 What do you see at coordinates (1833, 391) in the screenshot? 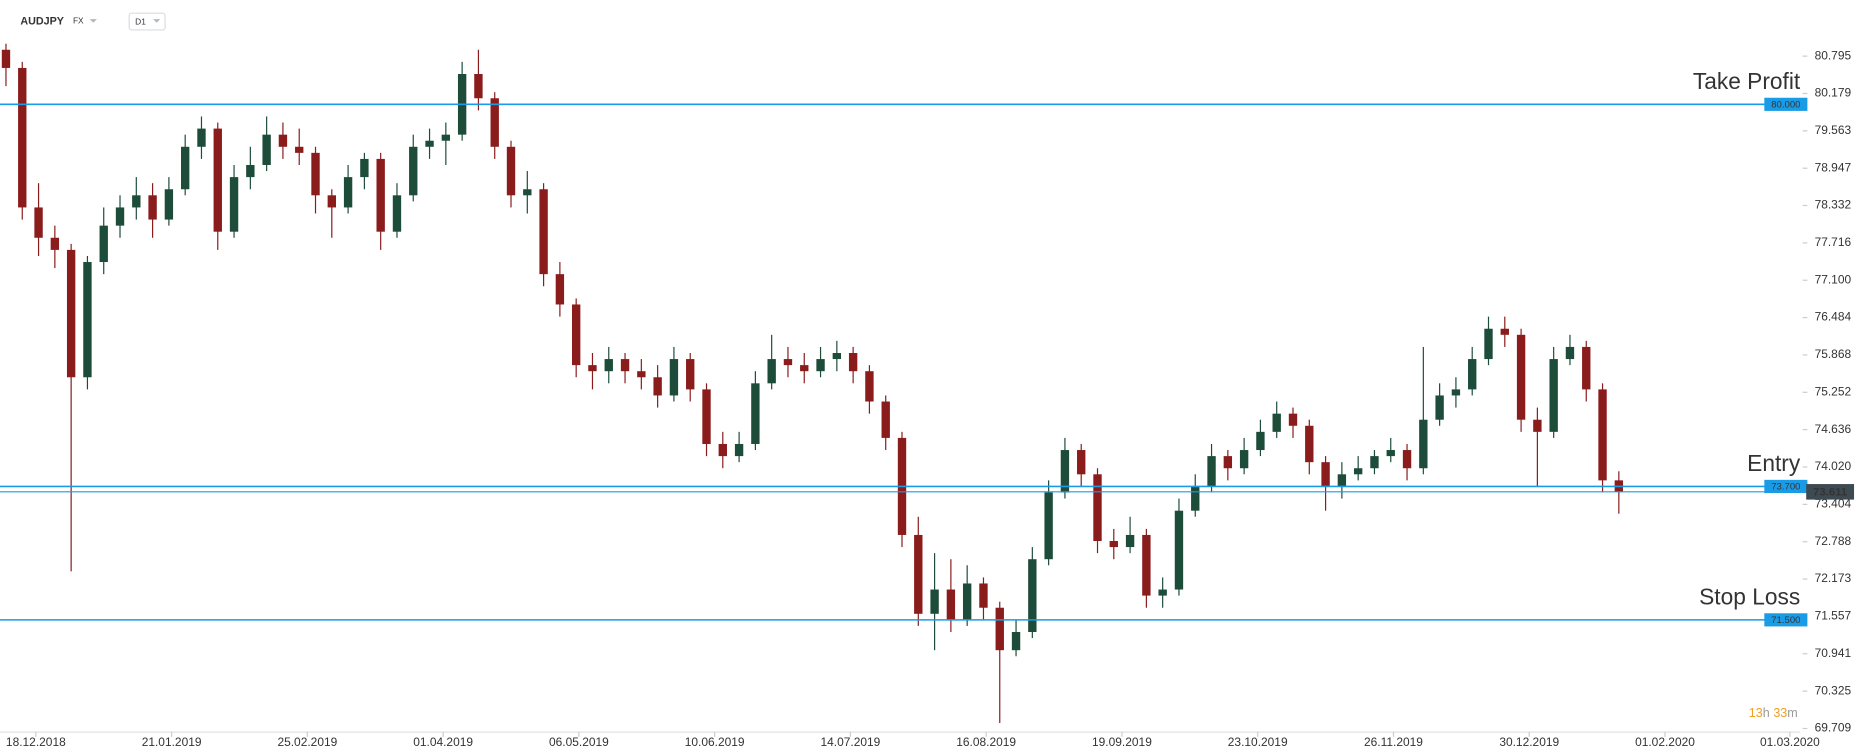
I see `y-tick-label: 75.252` at bounding box center [1833, 391].